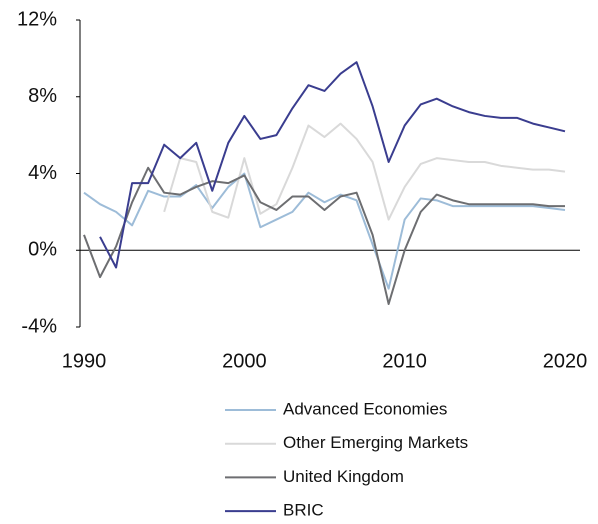 The height and width of the screenshot is (524, 598). What do you see at coordinates (365, 408) in the screenshot?
I see `legend-label: Advanced Economies` at bounding box center [365, 408].